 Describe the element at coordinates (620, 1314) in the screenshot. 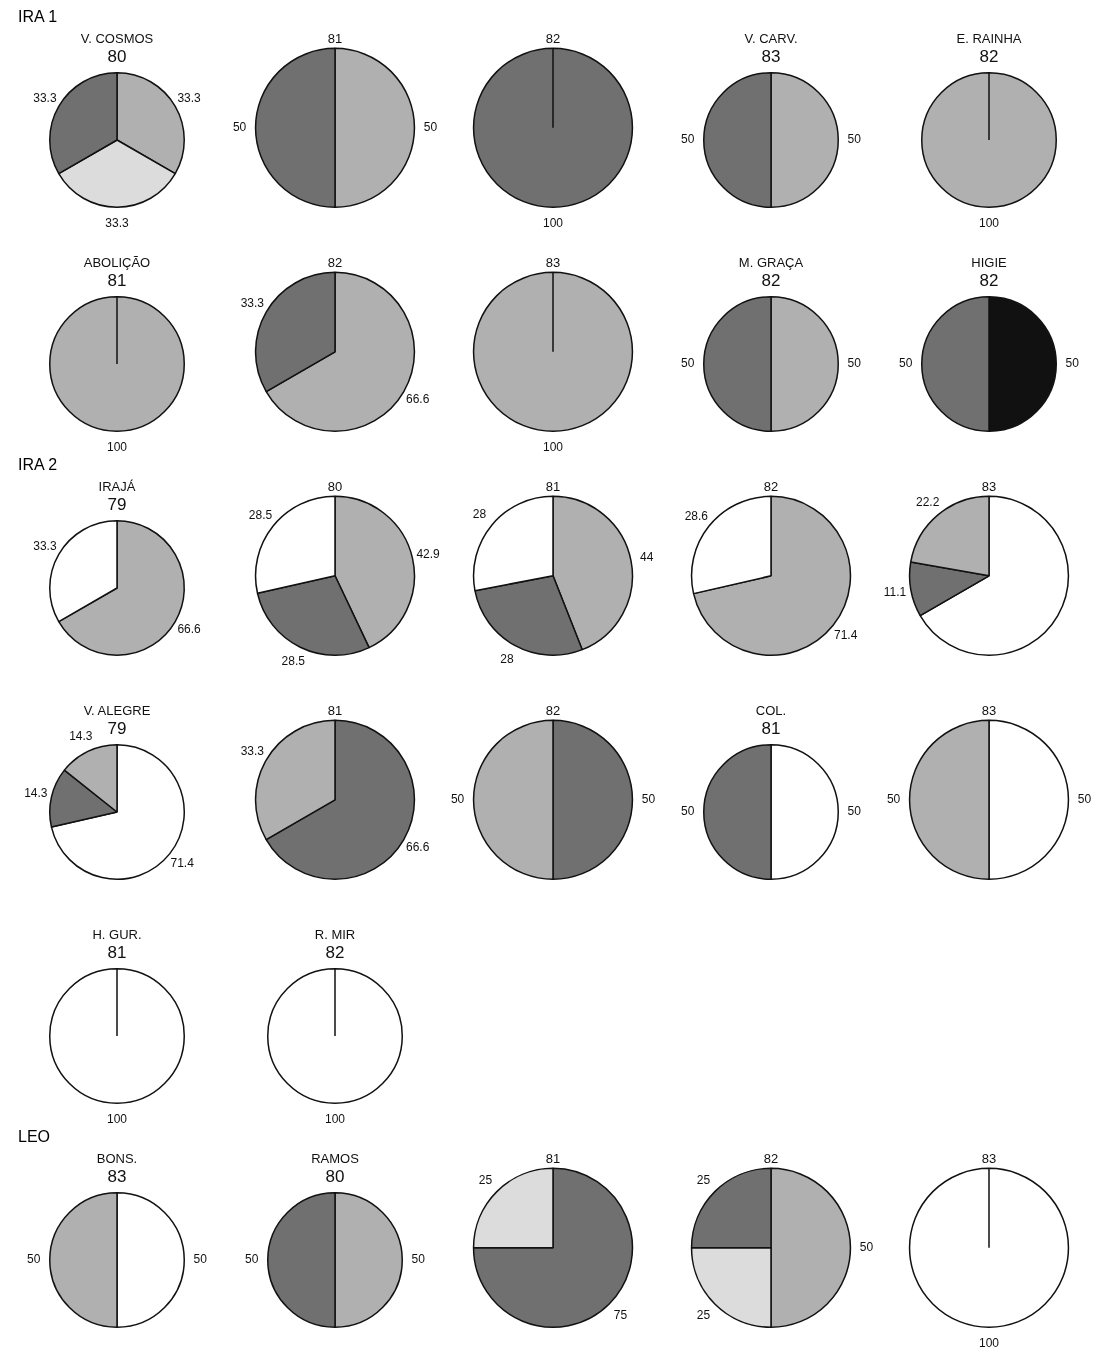

I see `data-label: 75` at that location.